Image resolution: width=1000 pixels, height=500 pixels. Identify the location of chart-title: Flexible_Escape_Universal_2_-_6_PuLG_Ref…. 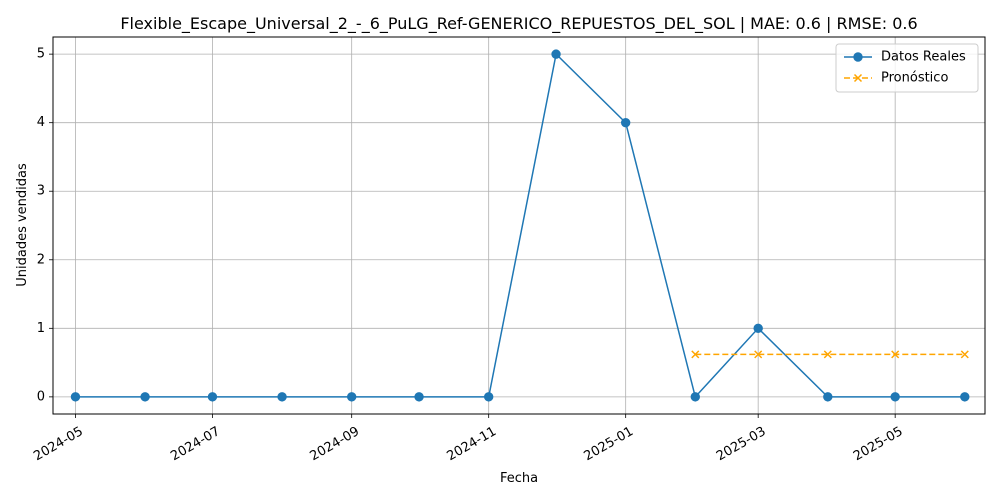
(518, 24).